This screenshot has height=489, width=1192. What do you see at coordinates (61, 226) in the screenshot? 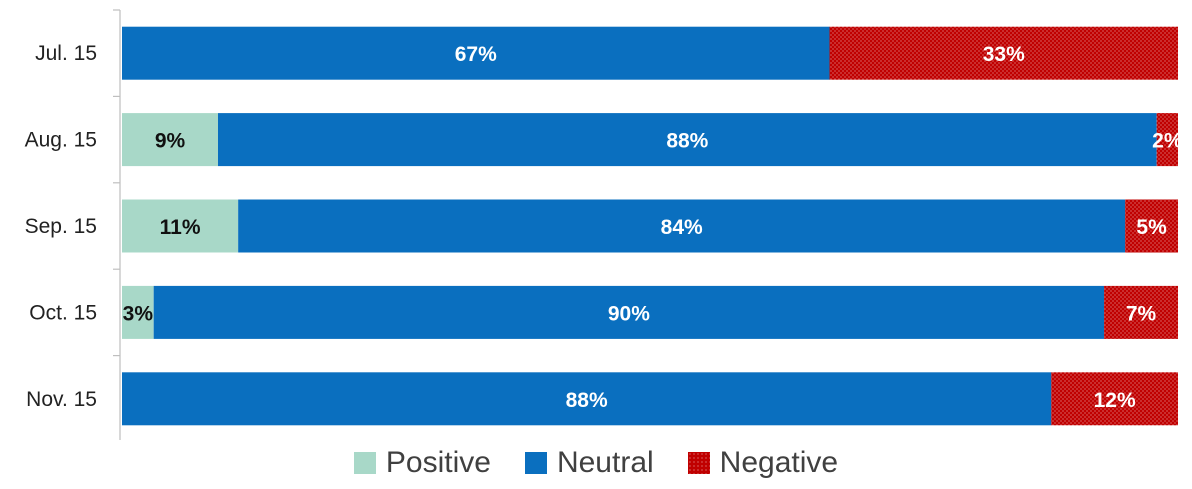
I see `category-label: Sep. 15` at bounding box center [61, 226].